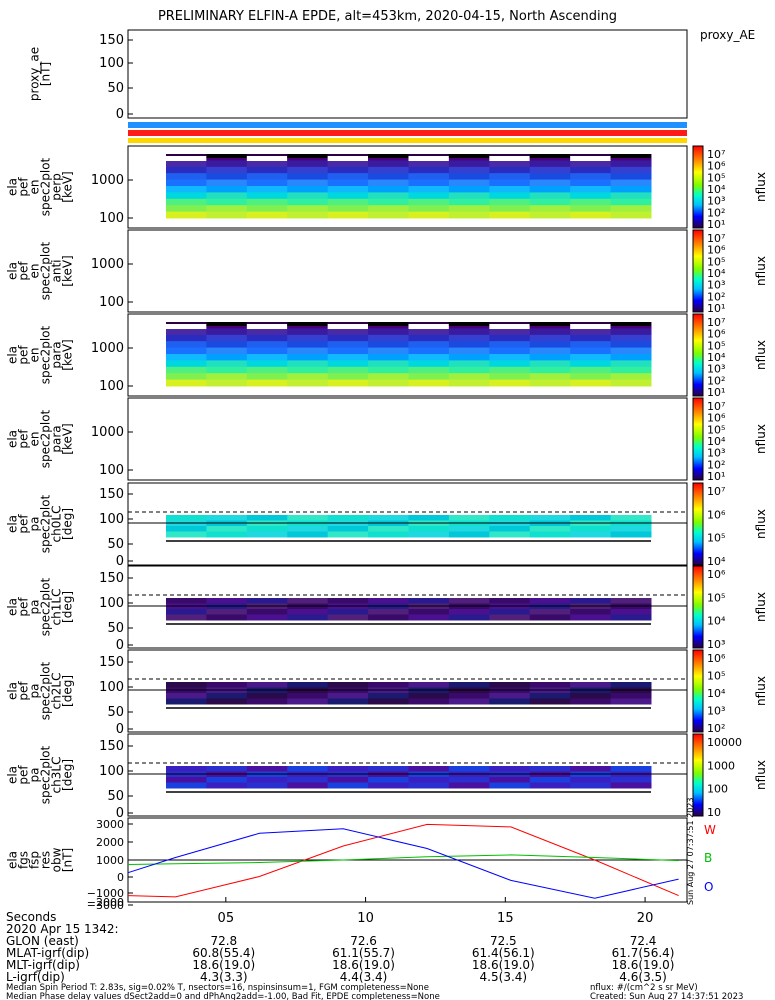  Describe the element at coordinates (407, 140) in the screenshot. I see `orbit-bar-yellow` at that location.